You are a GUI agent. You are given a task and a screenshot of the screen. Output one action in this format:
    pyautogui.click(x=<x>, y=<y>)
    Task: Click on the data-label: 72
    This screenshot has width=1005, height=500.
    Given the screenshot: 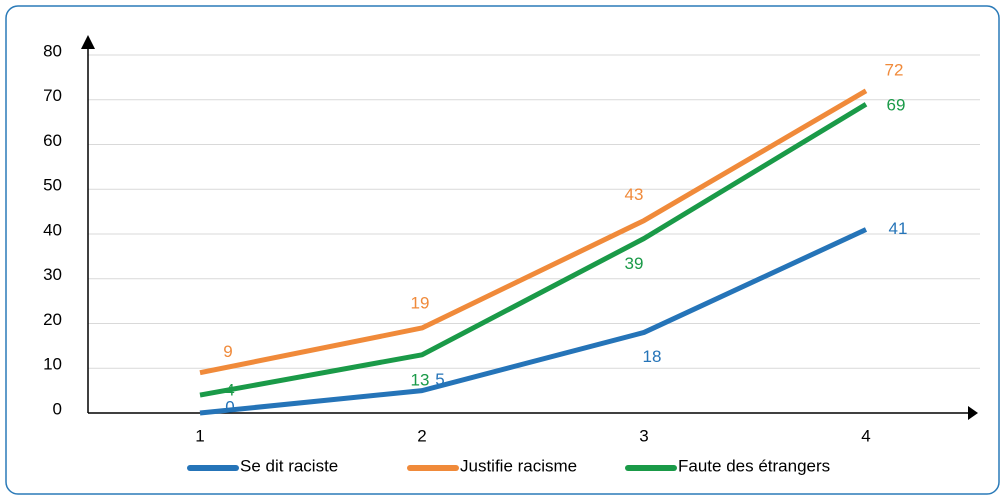 What is the action you would take?
    pyautogui.click(x=894, y=69)
    